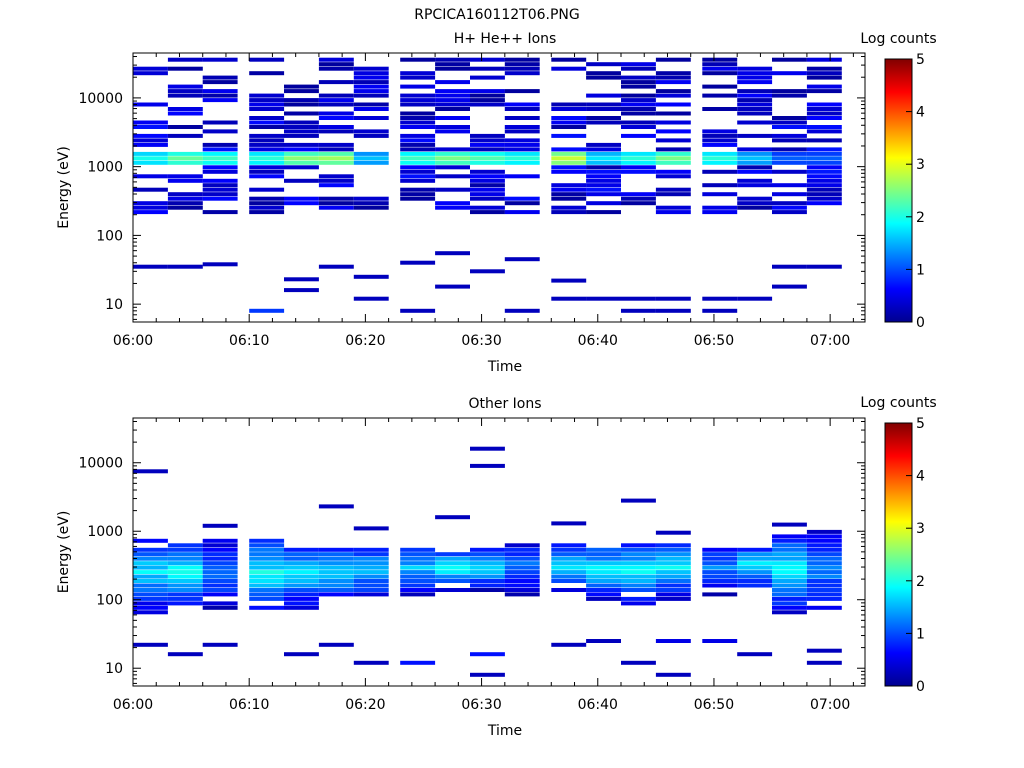 The image size is (1024, 768). What do you see at coordinates (915, 191) in the screenshot?
I see `colorbar-axis-h-he: 0 1 2 3 4 5` at bounding box center [915, 191].